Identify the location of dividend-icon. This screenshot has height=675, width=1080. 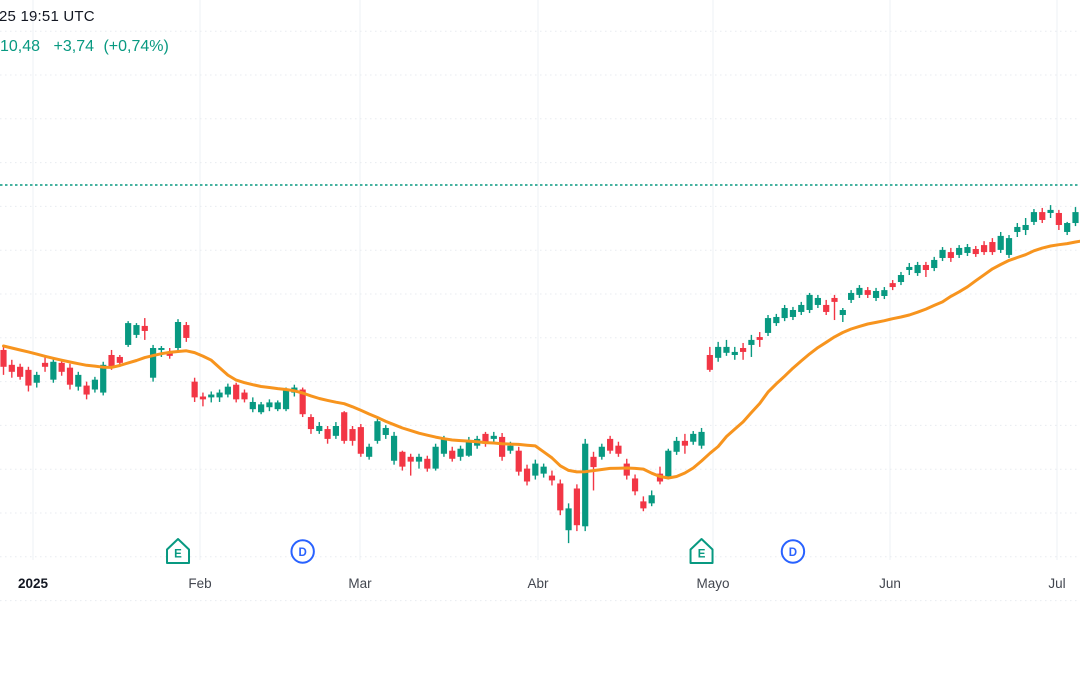
(793, 551).